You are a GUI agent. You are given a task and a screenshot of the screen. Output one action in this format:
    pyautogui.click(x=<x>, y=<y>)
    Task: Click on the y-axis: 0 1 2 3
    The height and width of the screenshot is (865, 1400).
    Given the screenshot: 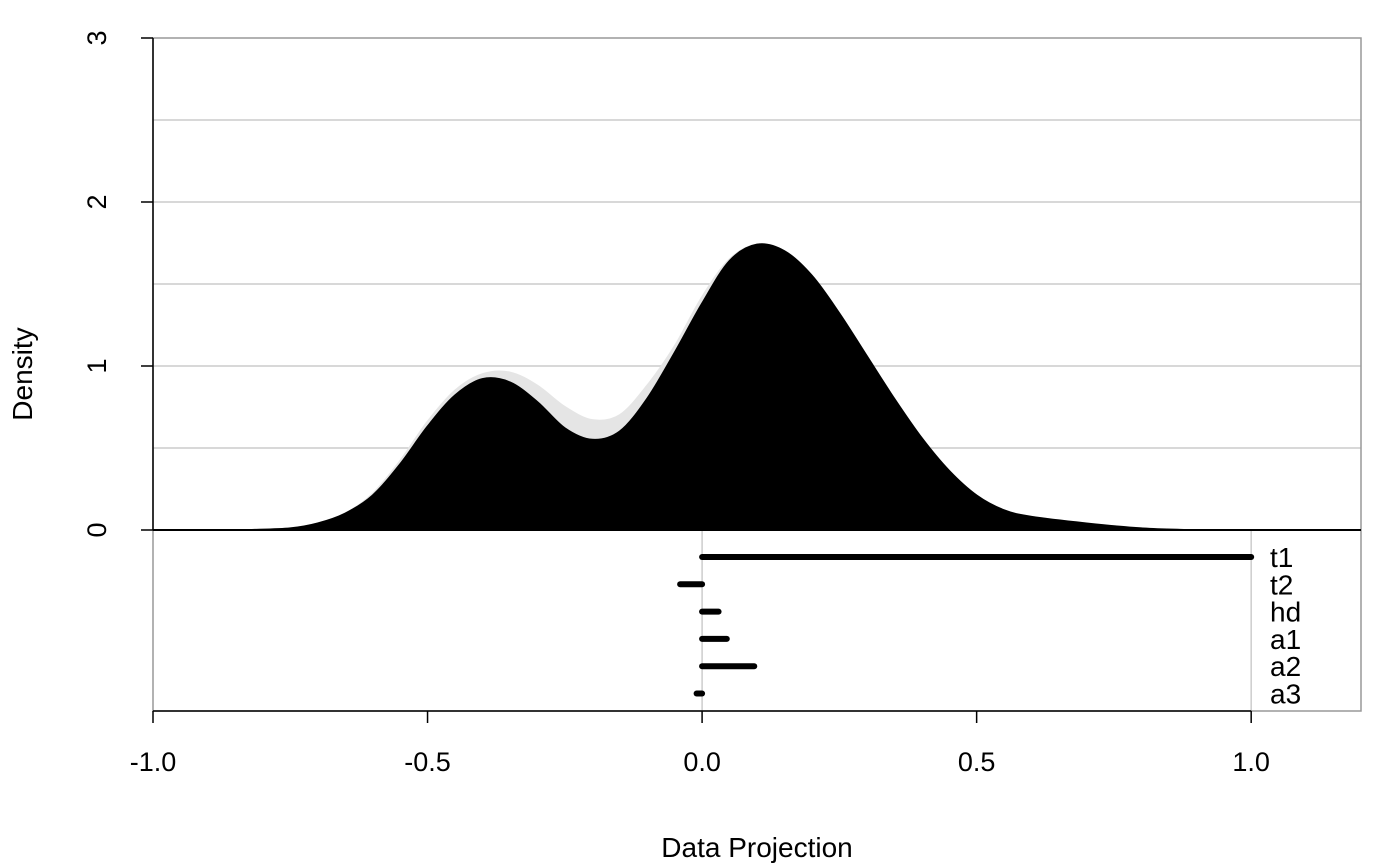 What is the action you would take?
    pyautogui.click(x=118, y=284)
    